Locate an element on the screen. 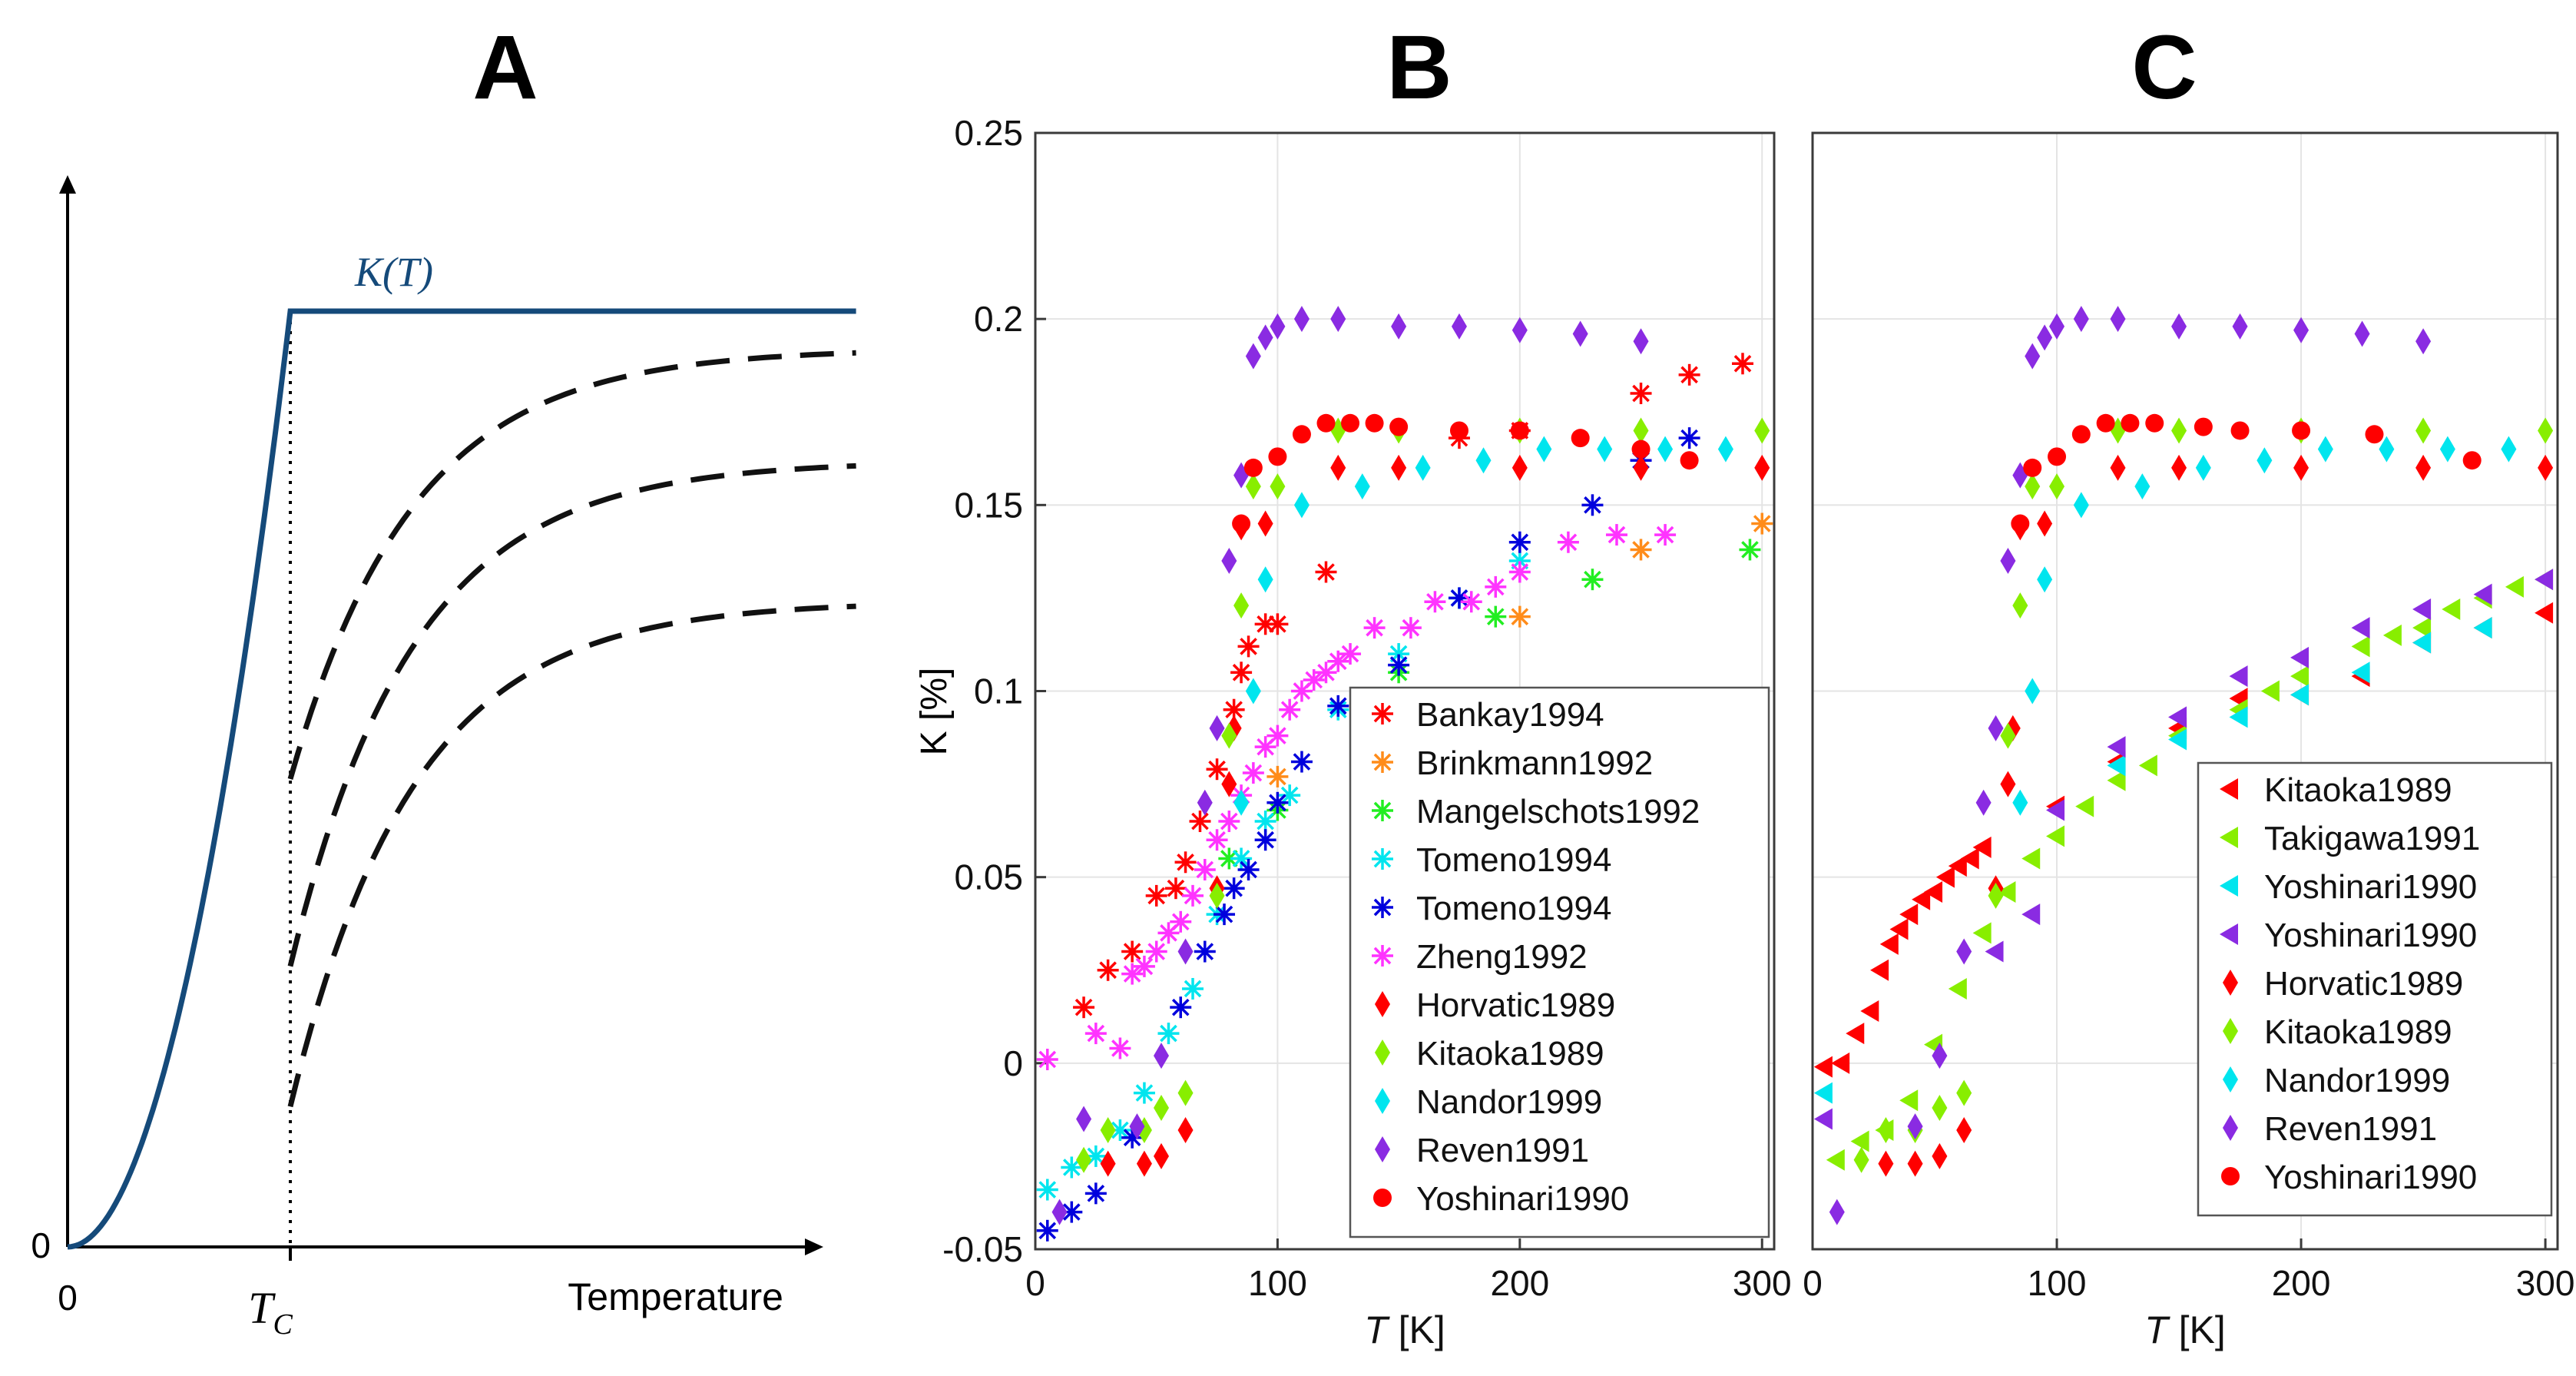 This screenshot has width=2576, height=1376. panel-b-legend-label-5: Zheng1992 is located at coordinates (1502, 957).